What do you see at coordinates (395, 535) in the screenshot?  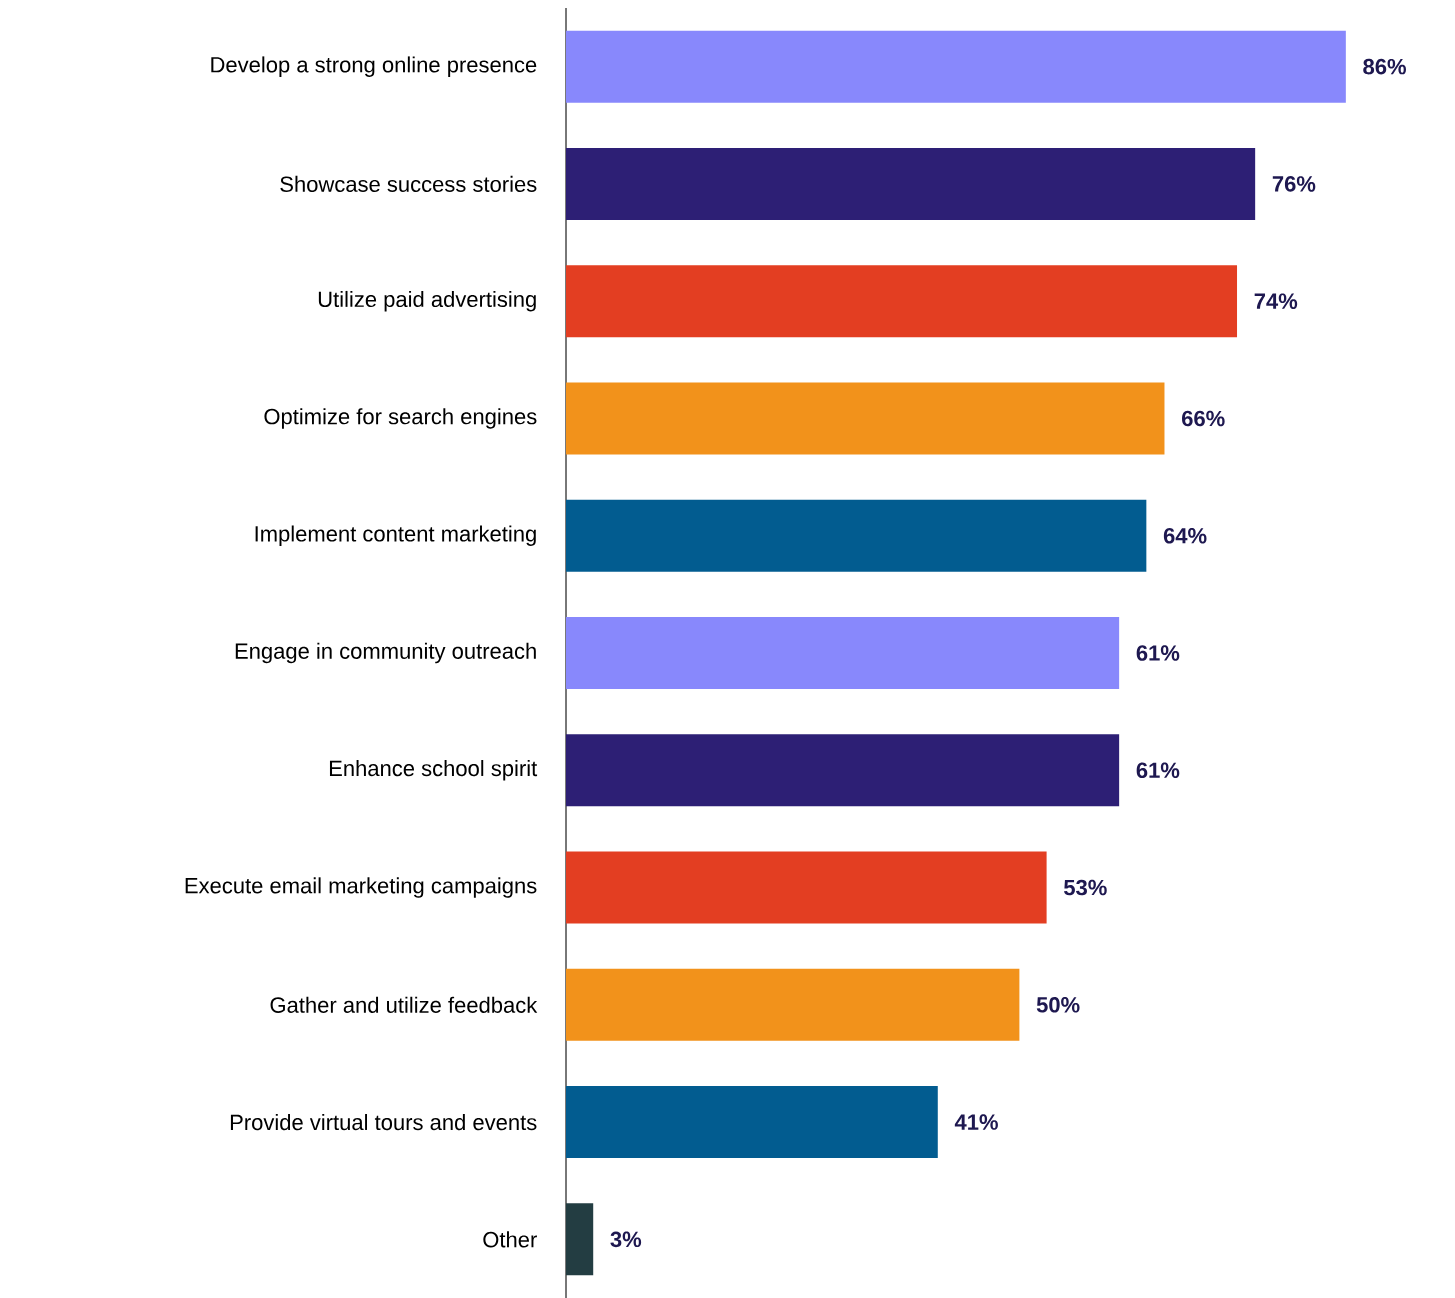 I see `y-tick-label: Implement content marketing` at bounding box center [395, 535].